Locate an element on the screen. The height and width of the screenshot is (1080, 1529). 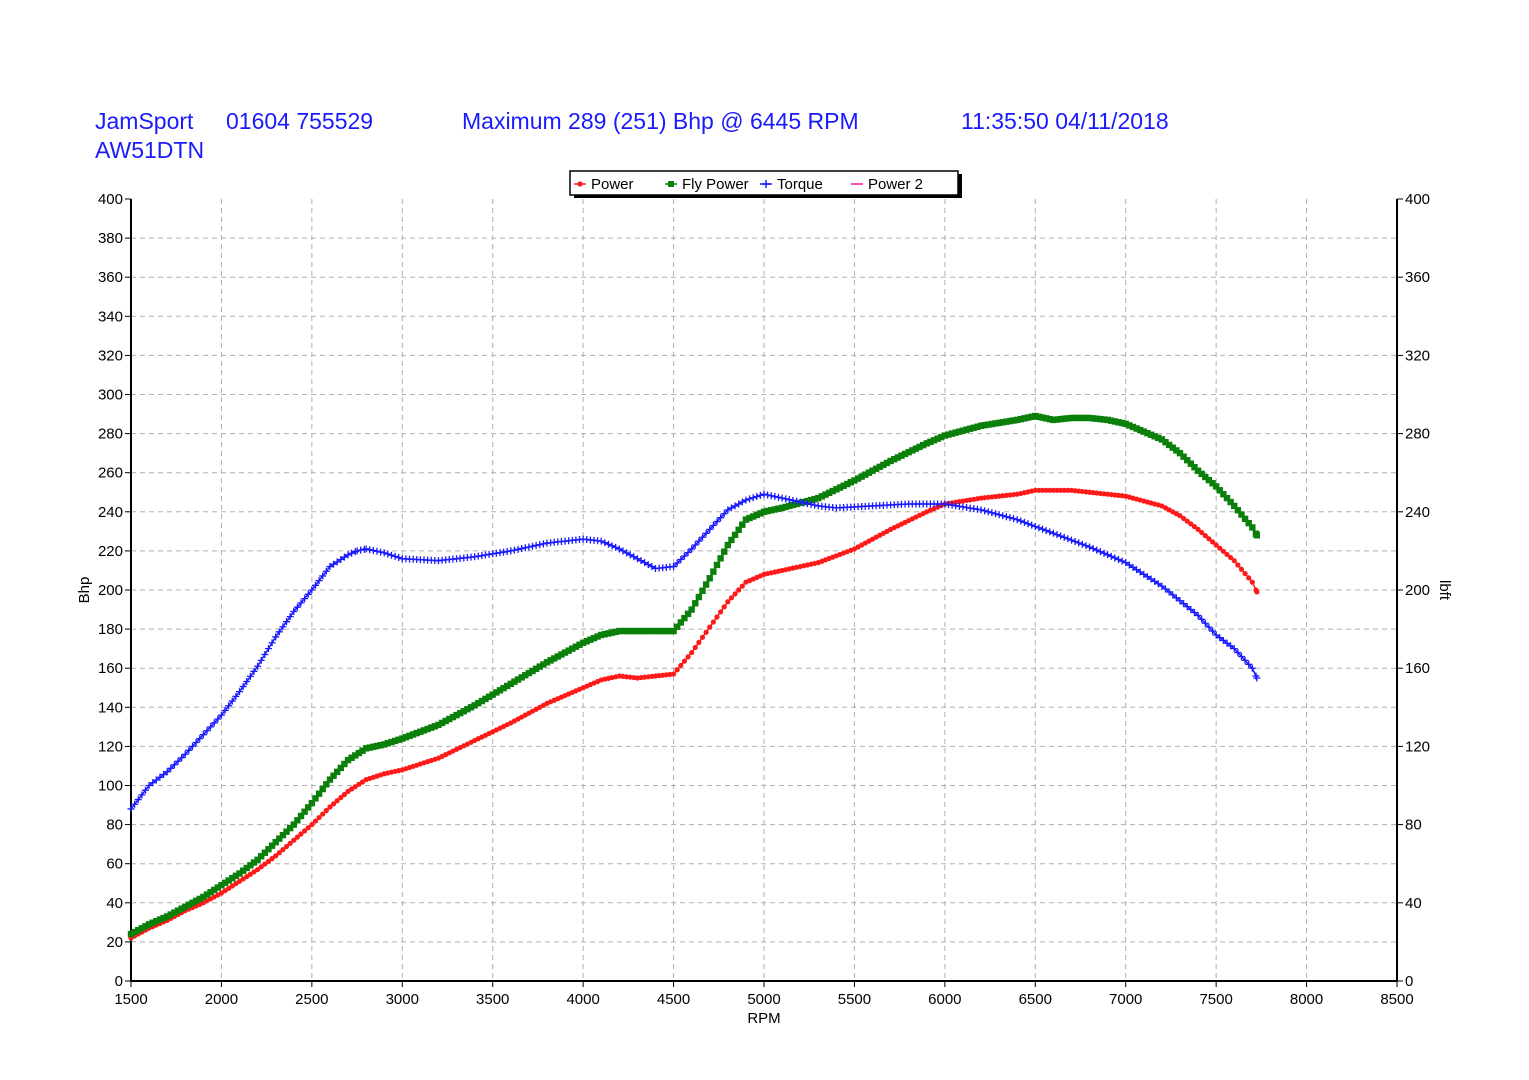
y-tick-label-right: 200 is located at coordinates (1417, 590).